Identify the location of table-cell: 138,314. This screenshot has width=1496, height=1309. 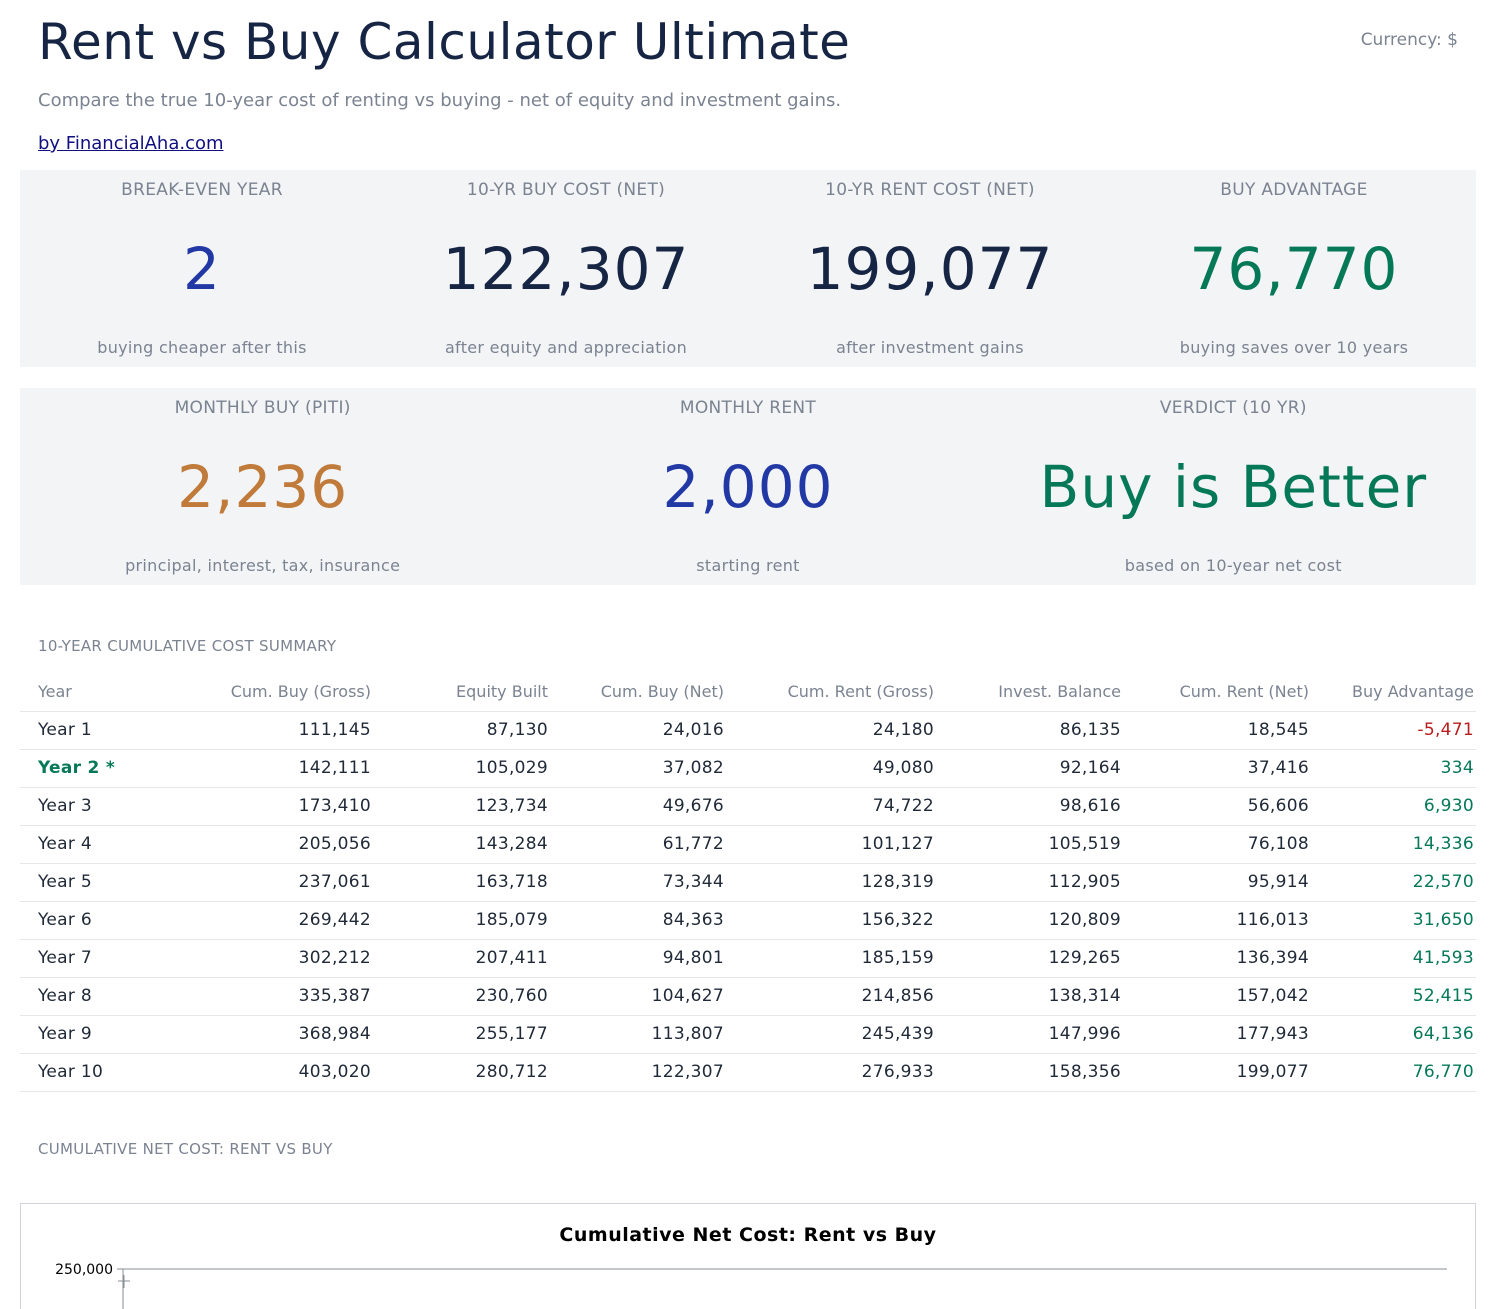
(1029, 995).